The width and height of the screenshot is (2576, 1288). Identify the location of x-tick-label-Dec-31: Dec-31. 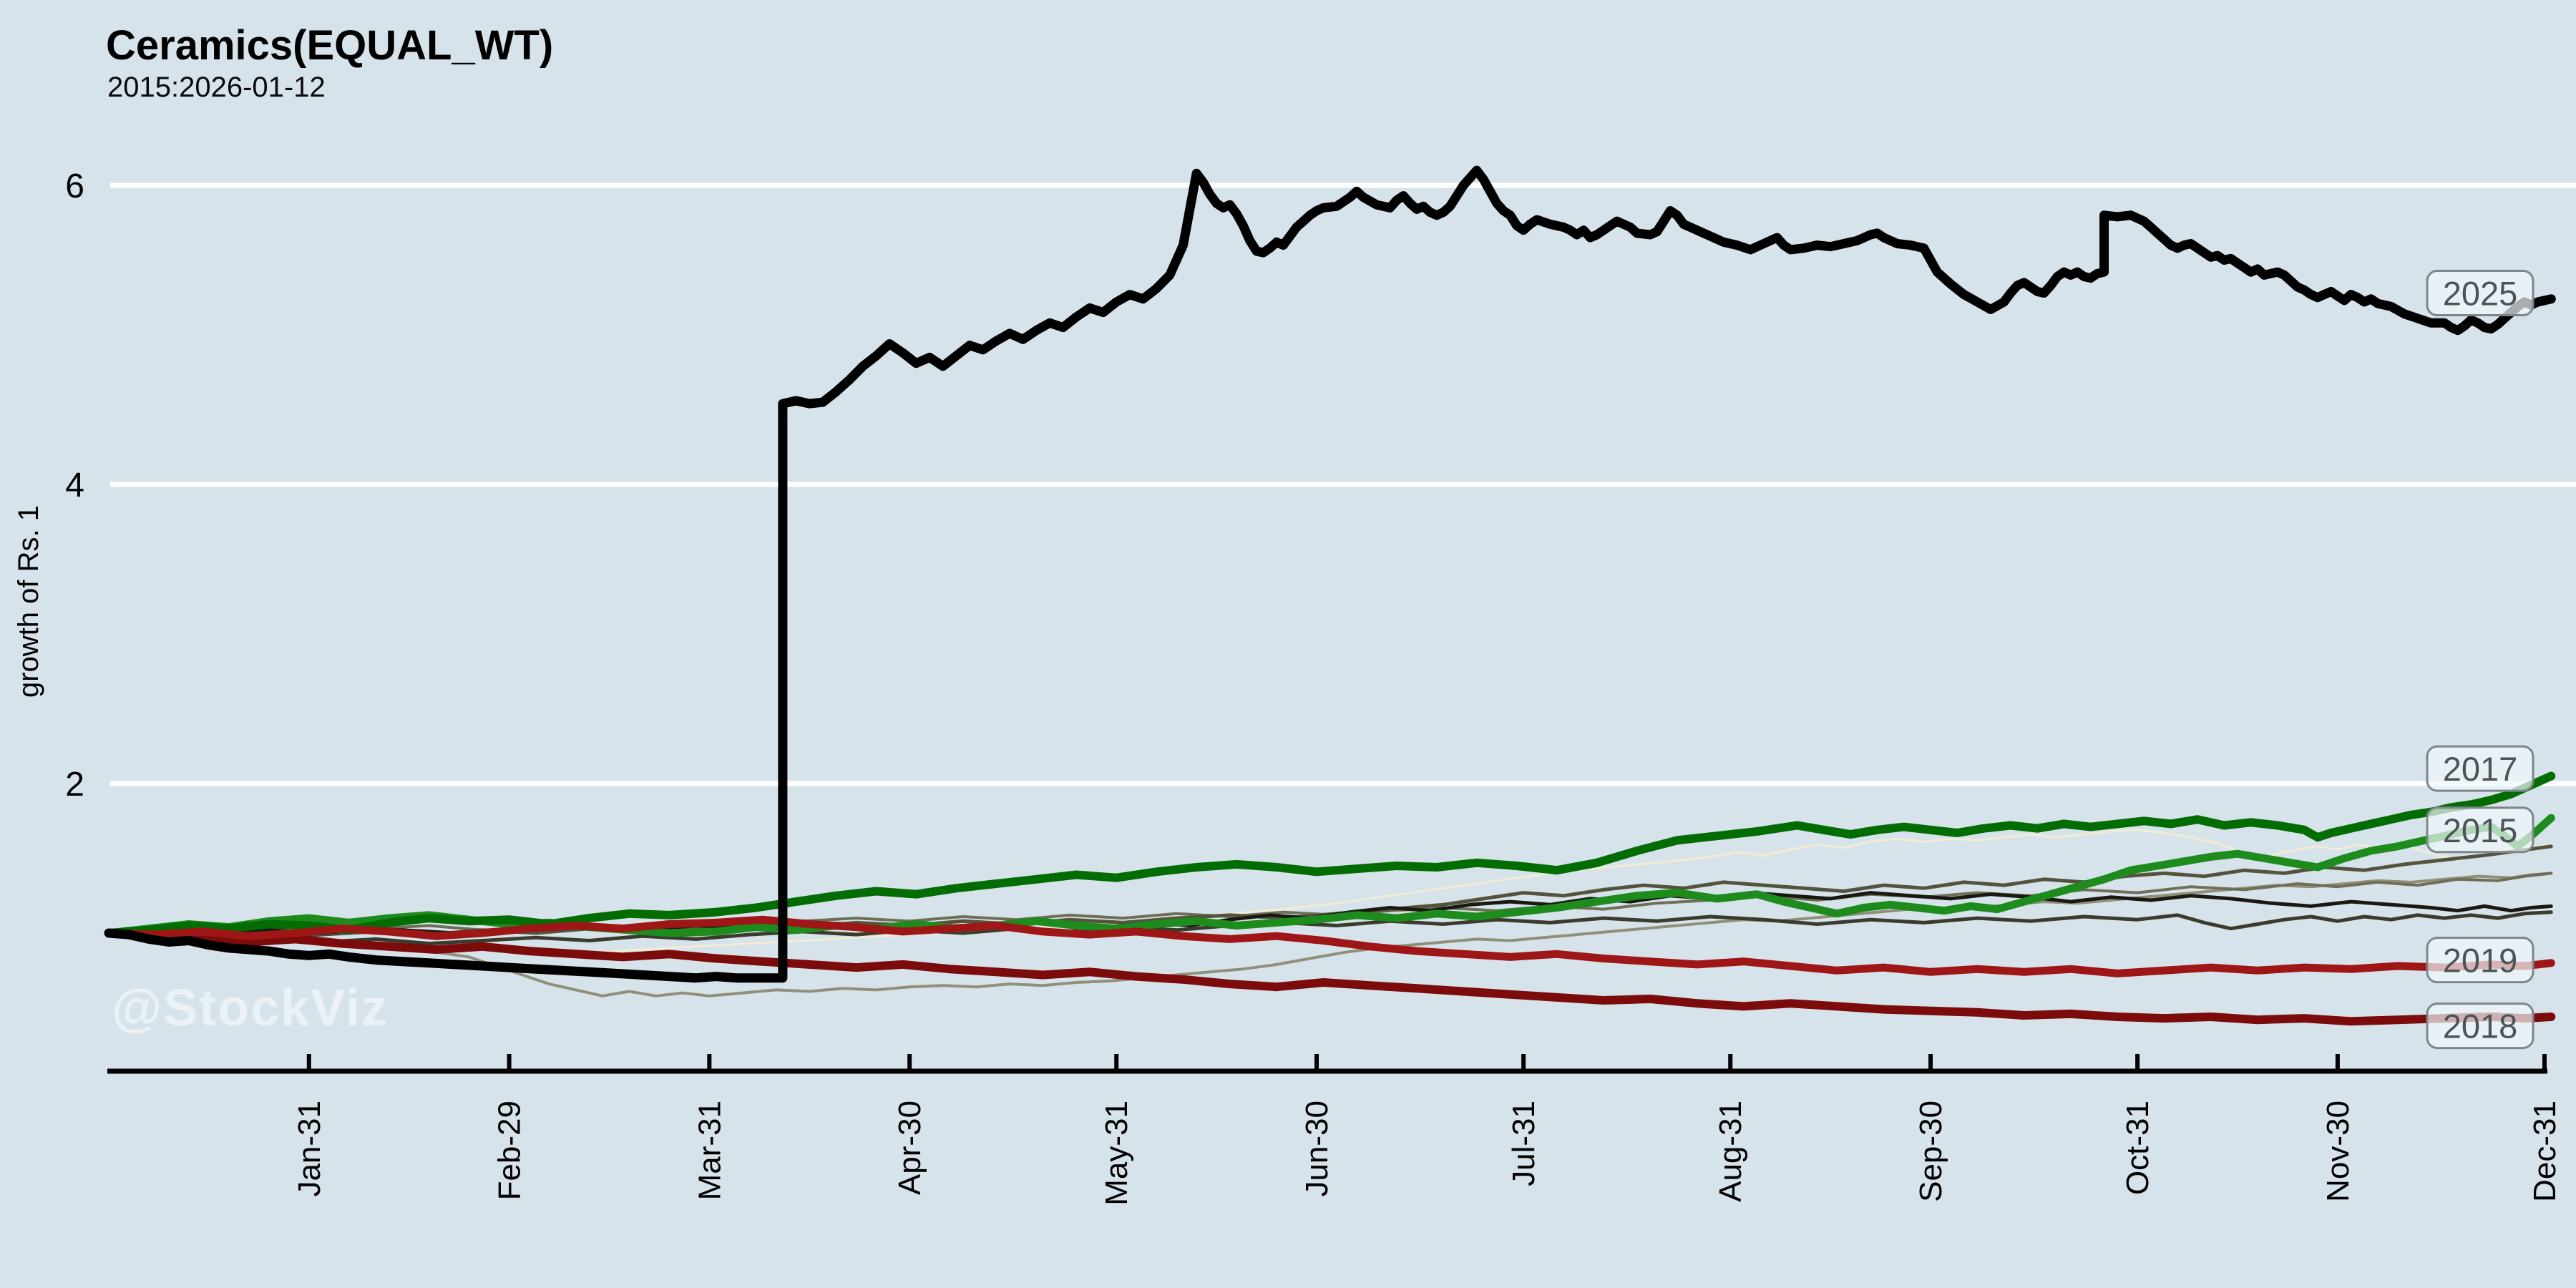
(2544, 1151).